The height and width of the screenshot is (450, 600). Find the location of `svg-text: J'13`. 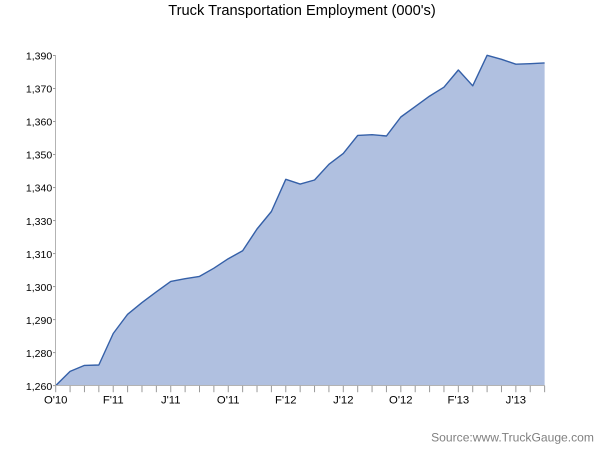

svg-text: J'13 is located at coordinates (516, 401).